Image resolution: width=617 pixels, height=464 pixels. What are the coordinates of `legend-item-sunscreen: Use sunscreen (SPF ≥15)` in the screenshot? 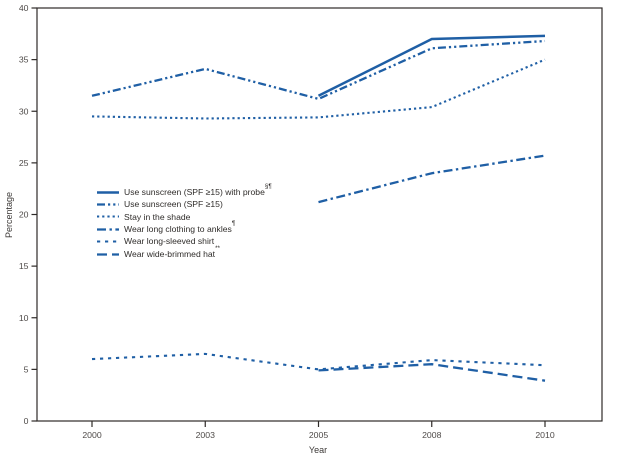 It's located at (184, 204).